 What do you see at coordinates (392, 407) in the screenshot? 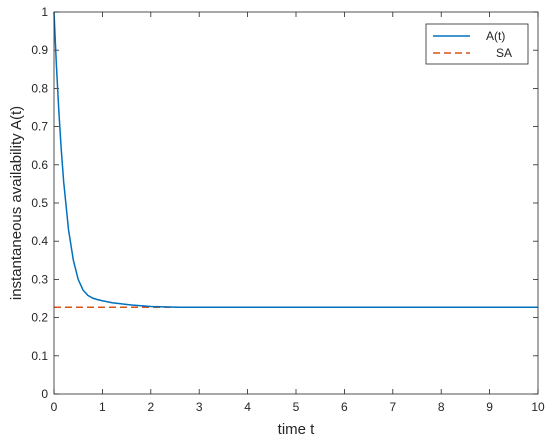
I see `x-tick-label: 7` at bounding box center [392, 407].